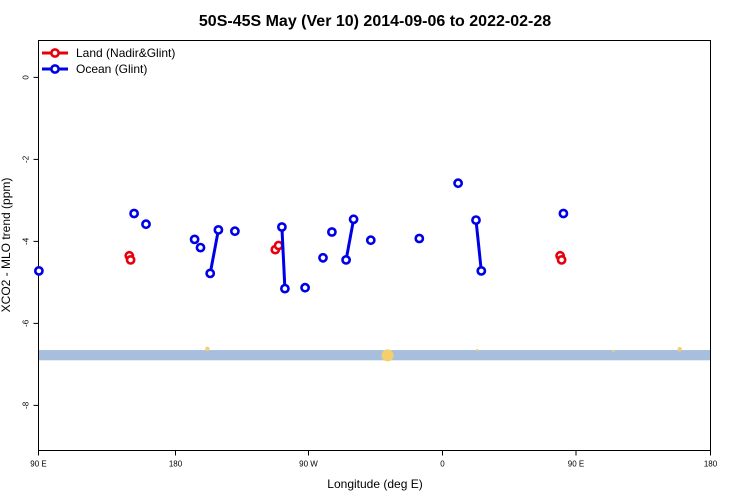 Image resolution: width=750 pixels, height=500 pixels. I want to click on series-land, so click(345, 252).